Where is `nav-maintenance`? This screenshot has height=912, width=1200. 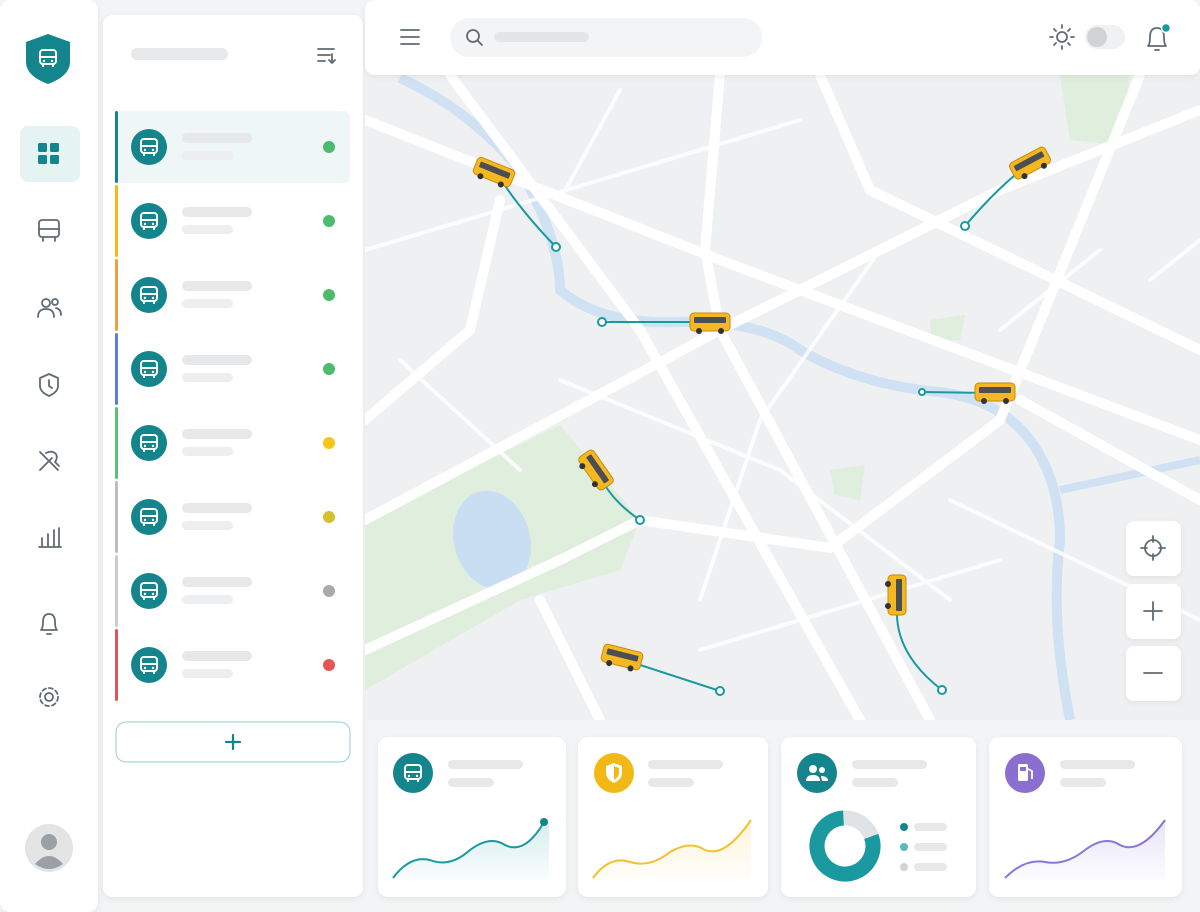 nav-maintenance is located at coordinates (49, 460).